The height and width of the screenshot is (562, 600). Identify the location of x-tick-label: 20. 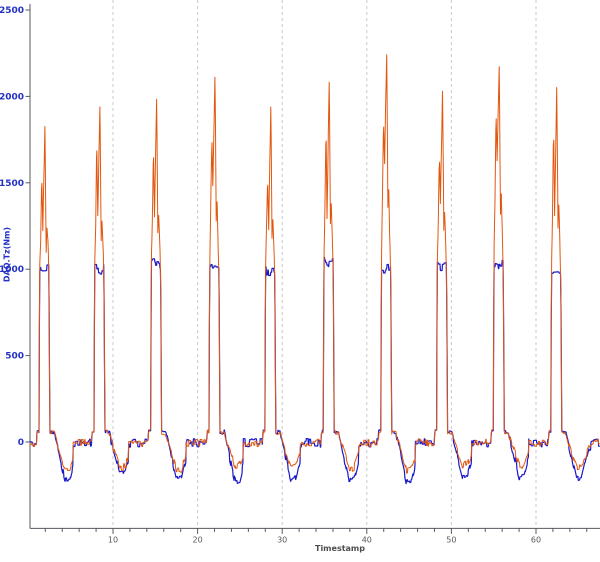
(198, 539).